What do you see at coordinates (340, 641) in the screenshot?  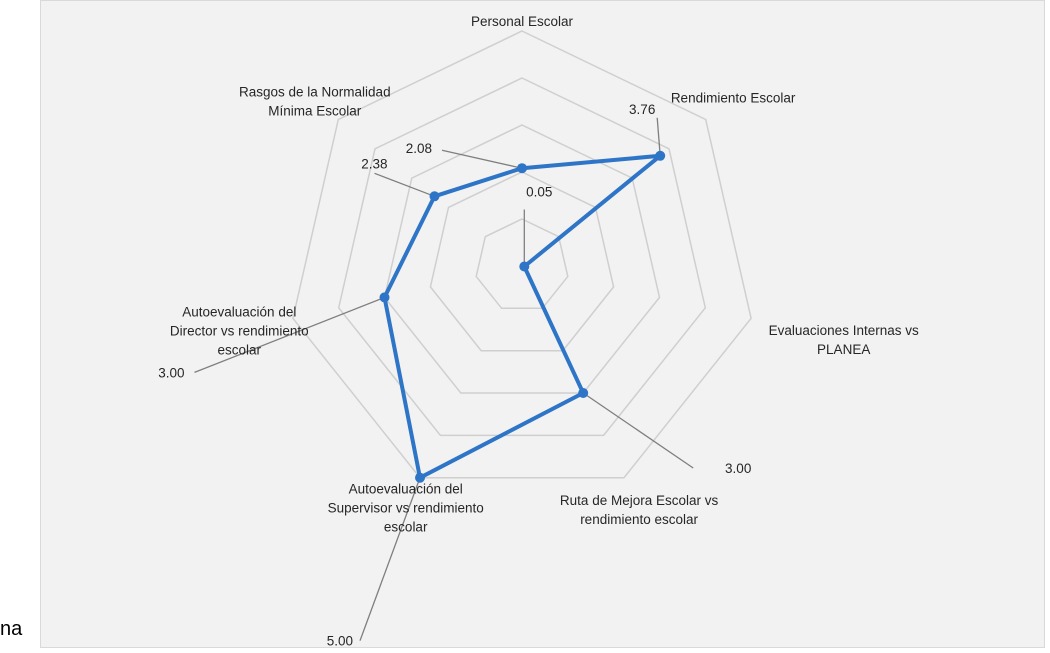 I see `value-label-5: 5.00` at bounding box center [340, 641].